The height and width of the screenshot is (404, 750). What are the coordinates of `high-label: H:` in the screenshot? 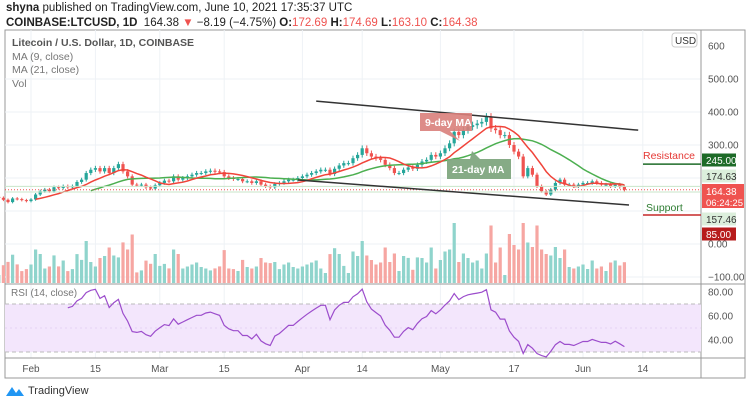 It's located at (336, 23).